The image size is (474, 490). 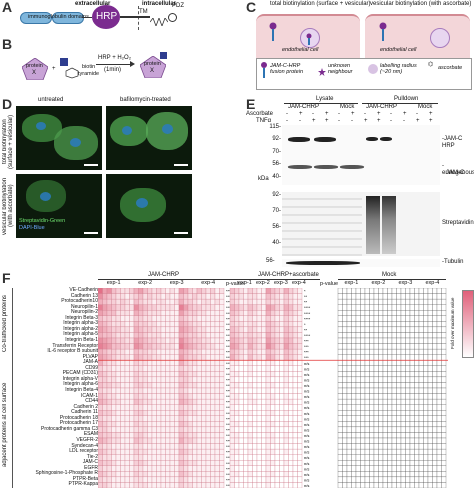 I want to click on panel-c-legend, so click(x=364, y=74).